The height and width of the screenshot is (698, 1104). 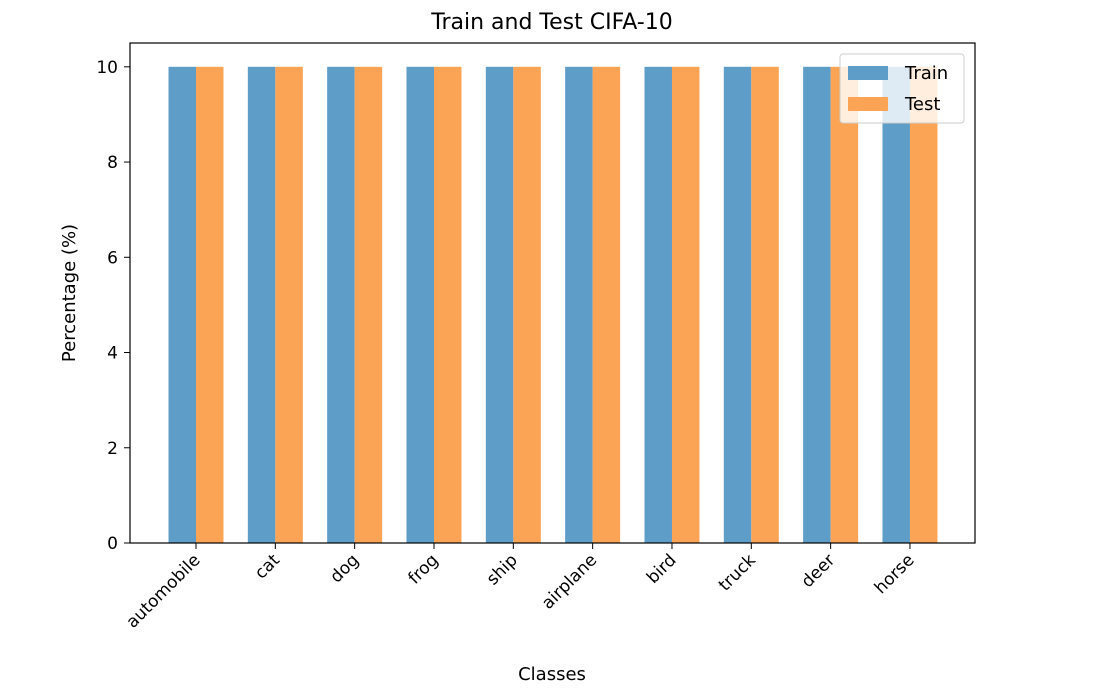 What do you see at coordinates (112, 258) in the screenshot?
I see `y-tick-label: 6` at bounding box center [112, 258].